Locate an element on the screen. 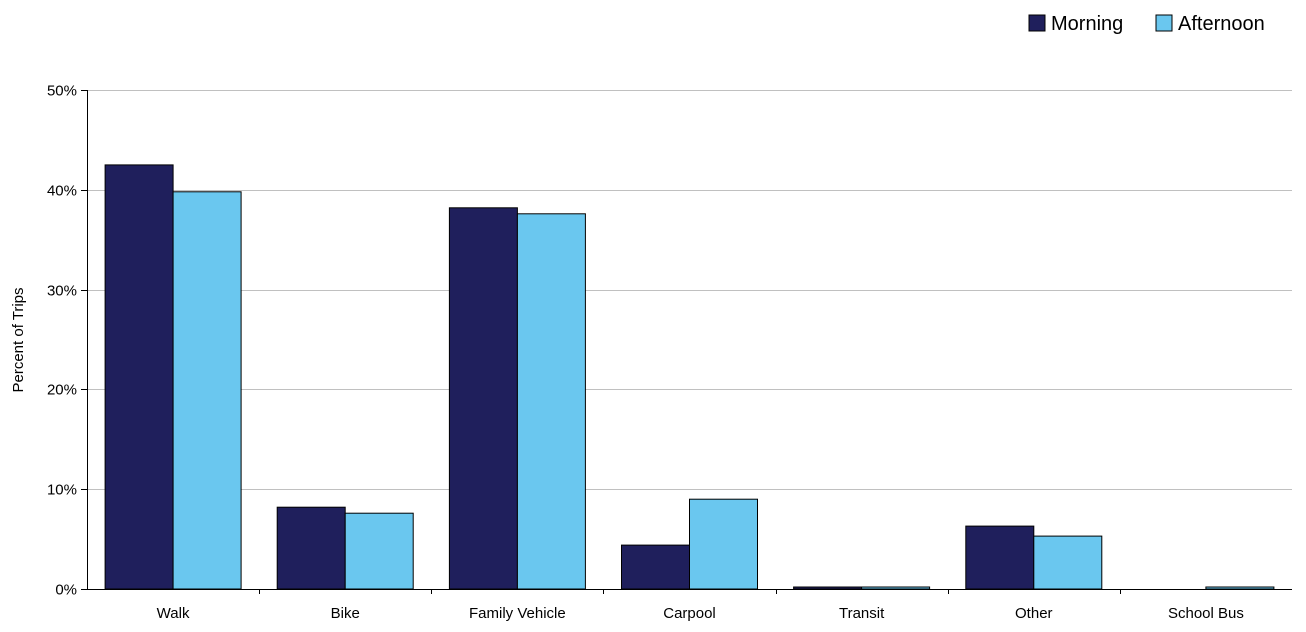 The width and height of the screenshot is (1306, 632). y-tick-label: 10% is located at coordinates (62, 490).